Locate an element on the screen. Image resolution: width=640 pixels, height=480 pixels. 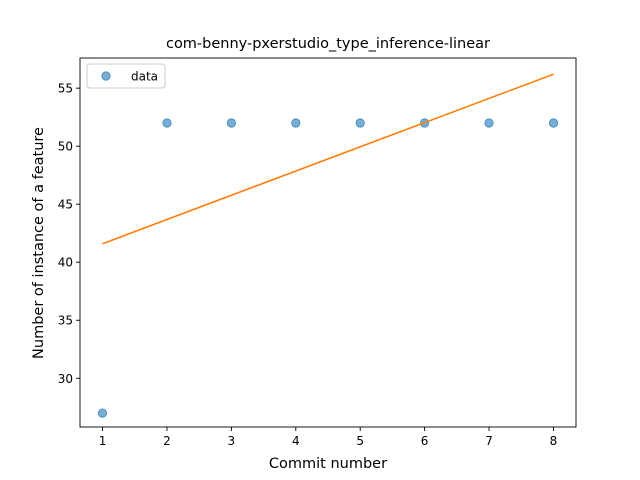
x-tick-label-5: 5 is located at coordinates (360, 441).